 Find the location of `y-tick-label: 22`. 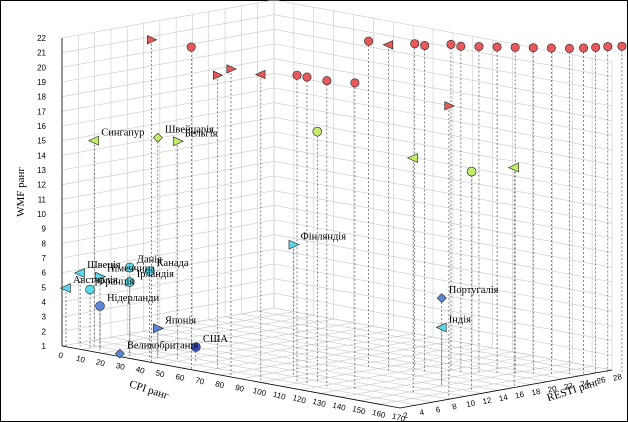

y-tick-label: 22 is located at coordinates (568, 386).